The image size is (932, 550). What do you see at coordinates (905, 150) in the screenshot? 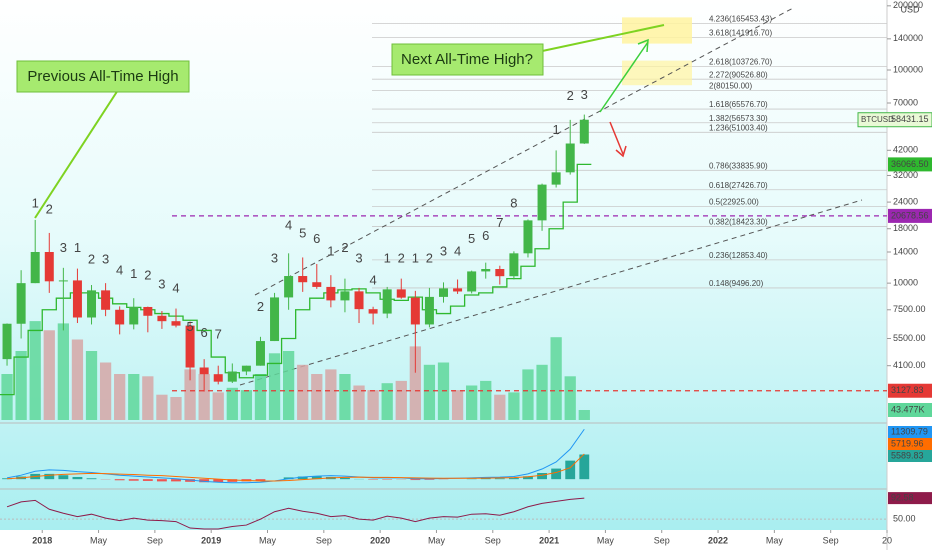
I see `y-tick-label: 42000` at bounding box center [905, 150].